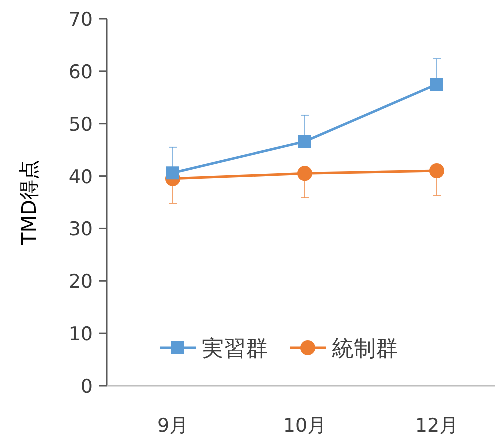  I want to click on legend-label: 実習群, so click(235, 349).